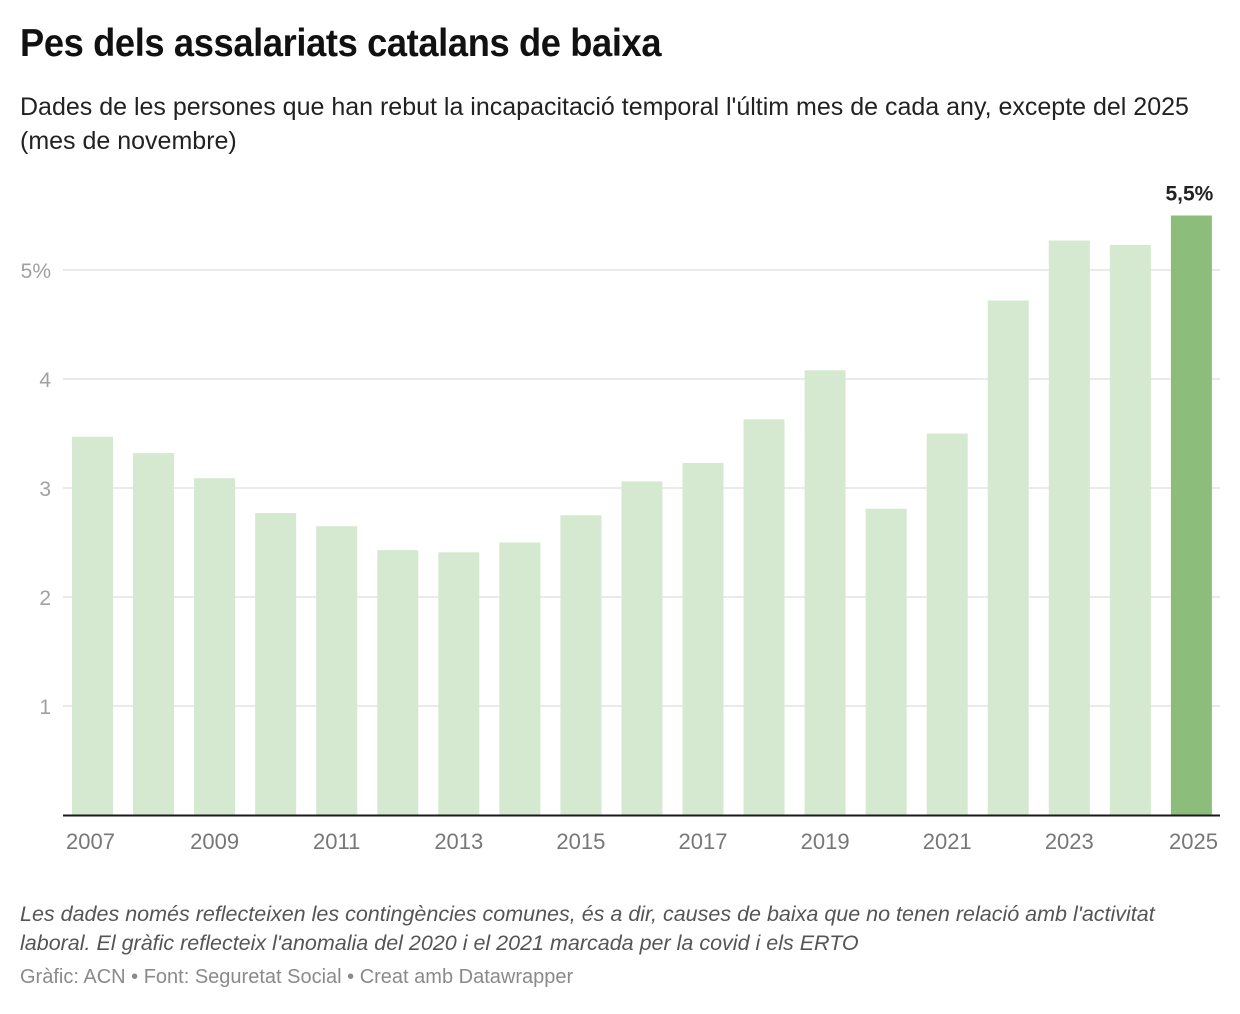 The height and width of the screenshot is (1014, 1240). What do you see at coordinates (947, 624) in the screenshot?
I see `bar-2021` at bounding box center [947, 624].